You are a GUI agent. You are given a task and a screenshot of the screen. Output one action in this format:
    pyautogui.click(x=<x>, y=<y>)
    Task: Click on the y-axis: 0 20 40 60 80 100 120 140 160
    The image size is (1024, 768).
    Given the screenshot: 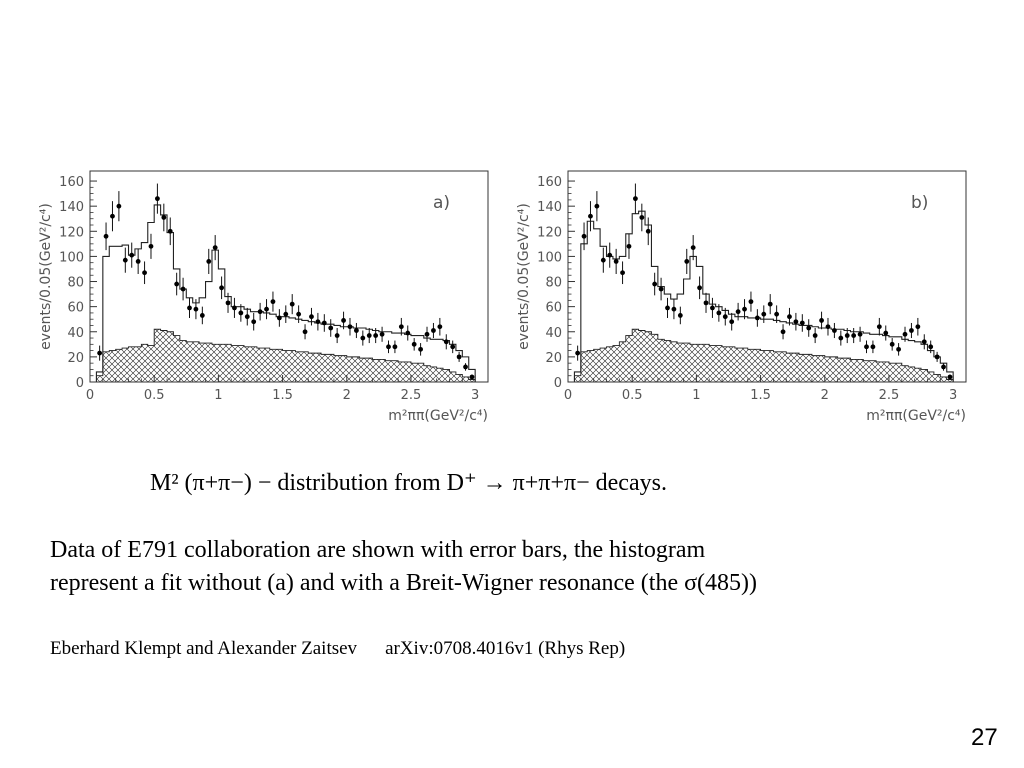 What is the action you would take?
    pyautogui.click(x=78, y=283)
    